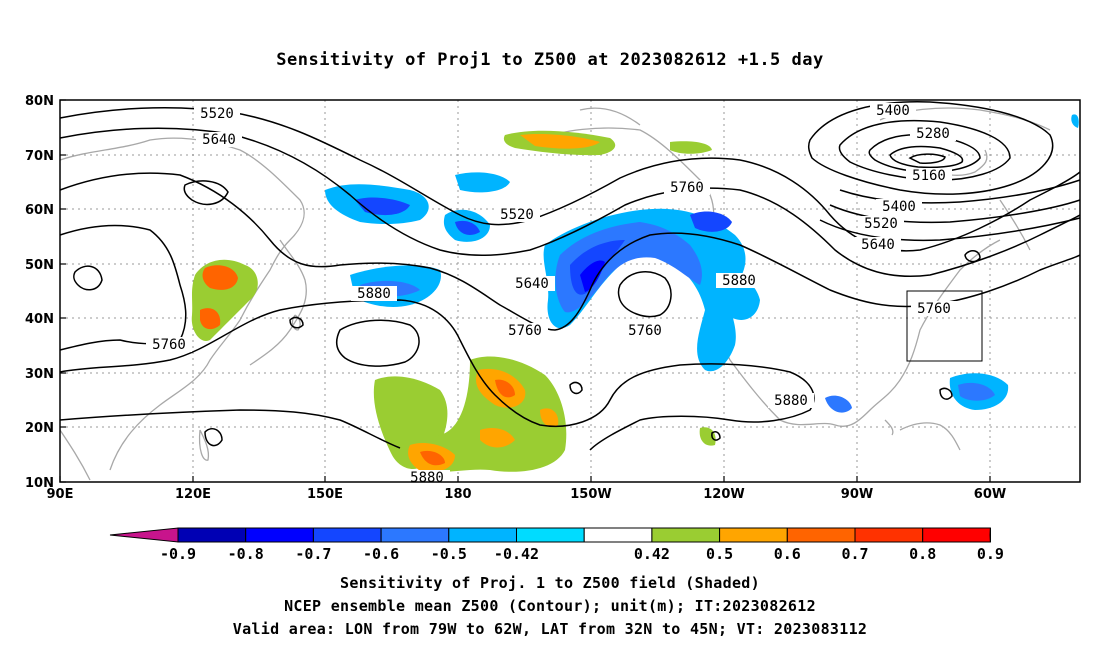  Describe the element at coordinates (527, 494) in the screenshot. I see `longitude-labels: 90E 120E 150E 180 150W 120W 90W 60W` at that location.